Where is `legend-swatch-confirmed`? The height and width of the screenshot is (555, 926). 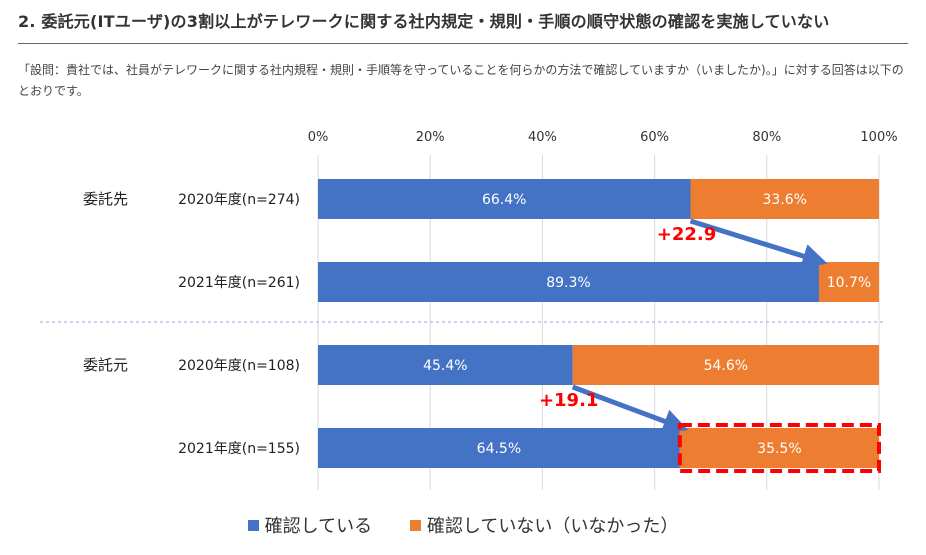
legend-swatch-confirmed is located at coordinates (253, 525).